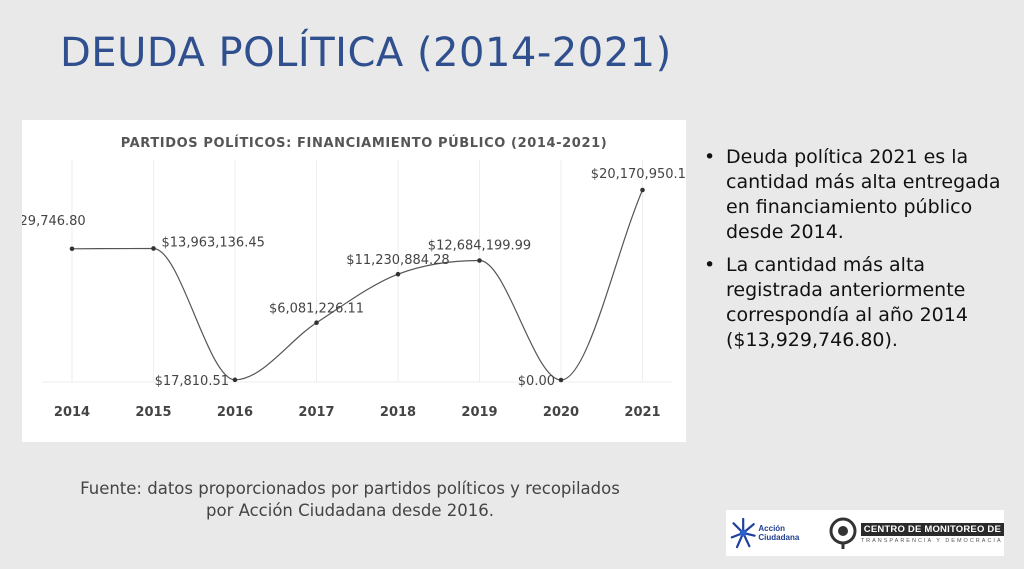 This screenshot has width=1024, height=569. What do you see at coordinates (192, 381) in the screenshot?
I see `data-label: $17,810.51` at bounding box center [192, 381].